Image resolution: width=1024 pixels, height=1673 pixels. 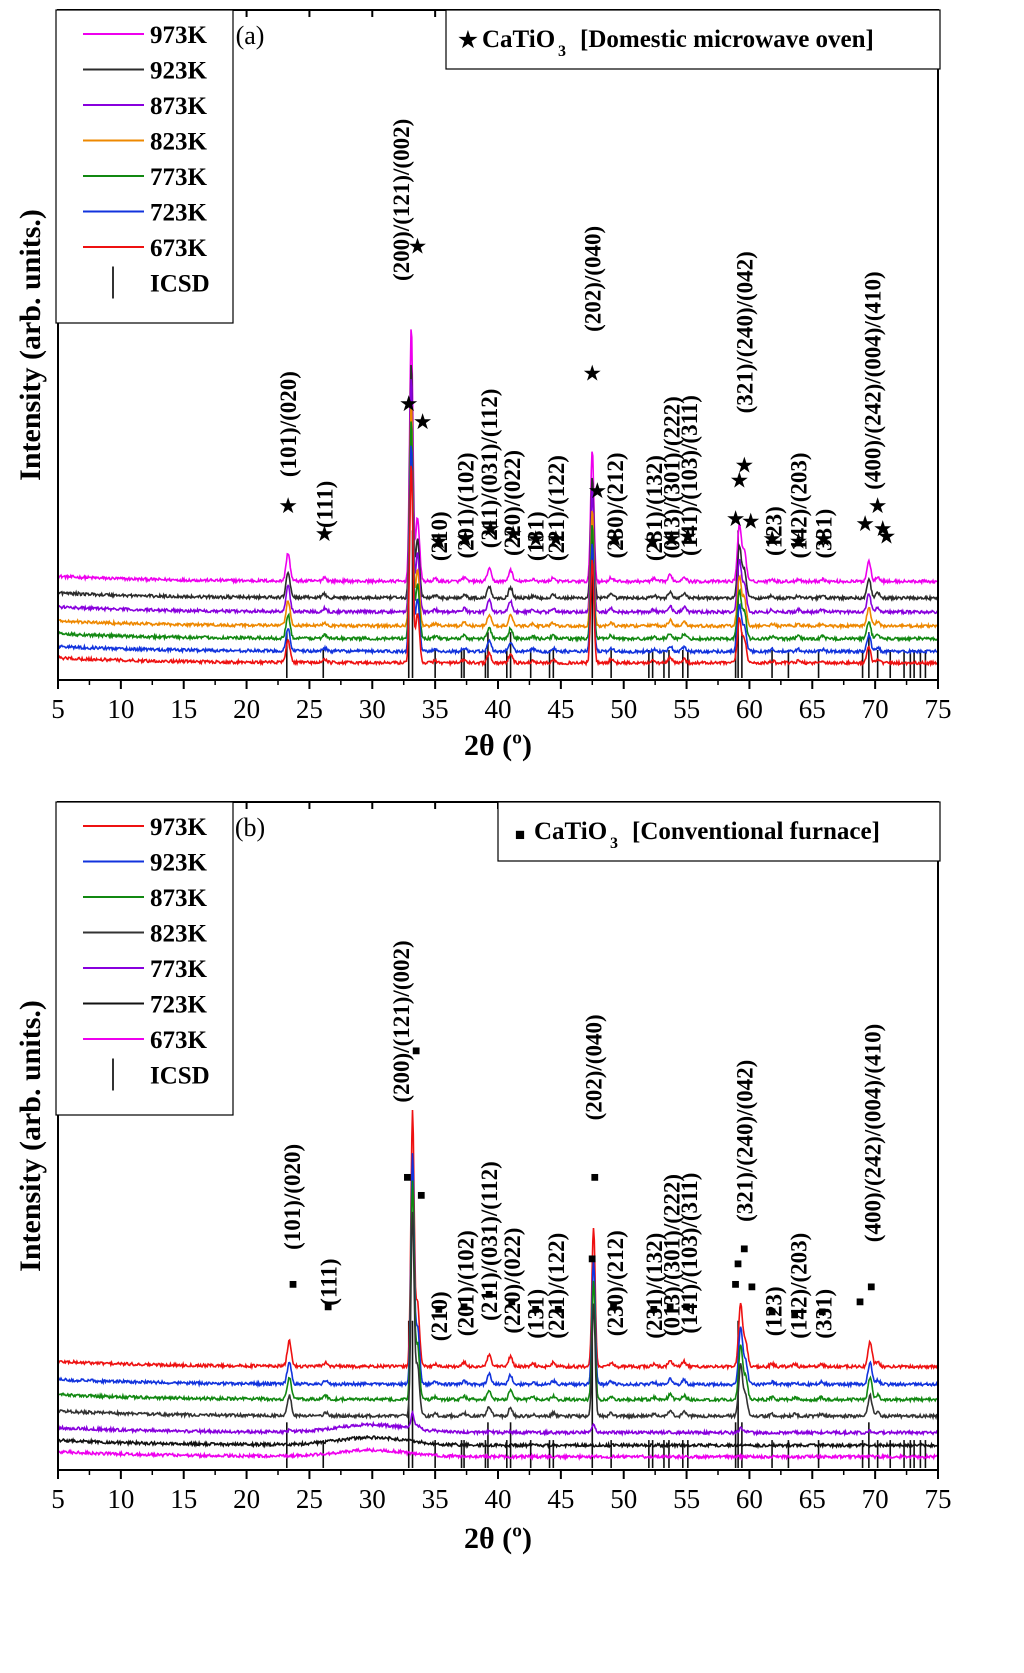 What do you see at coordinates (570, 831) in the screenshot?
I see `sample-legend-title: CaTiO` at bounding box center [570, 831].